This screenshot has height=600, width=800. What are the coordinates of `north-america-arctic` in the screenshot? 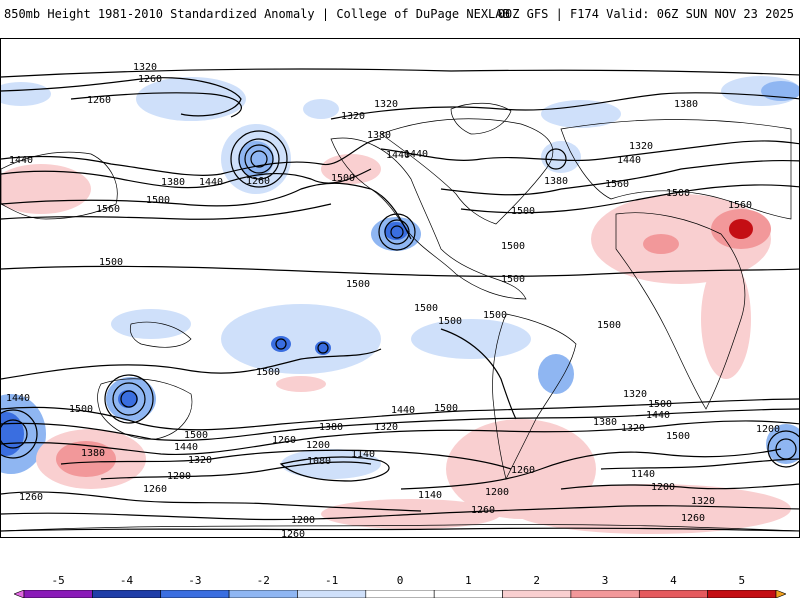 It's located at (467, 171).